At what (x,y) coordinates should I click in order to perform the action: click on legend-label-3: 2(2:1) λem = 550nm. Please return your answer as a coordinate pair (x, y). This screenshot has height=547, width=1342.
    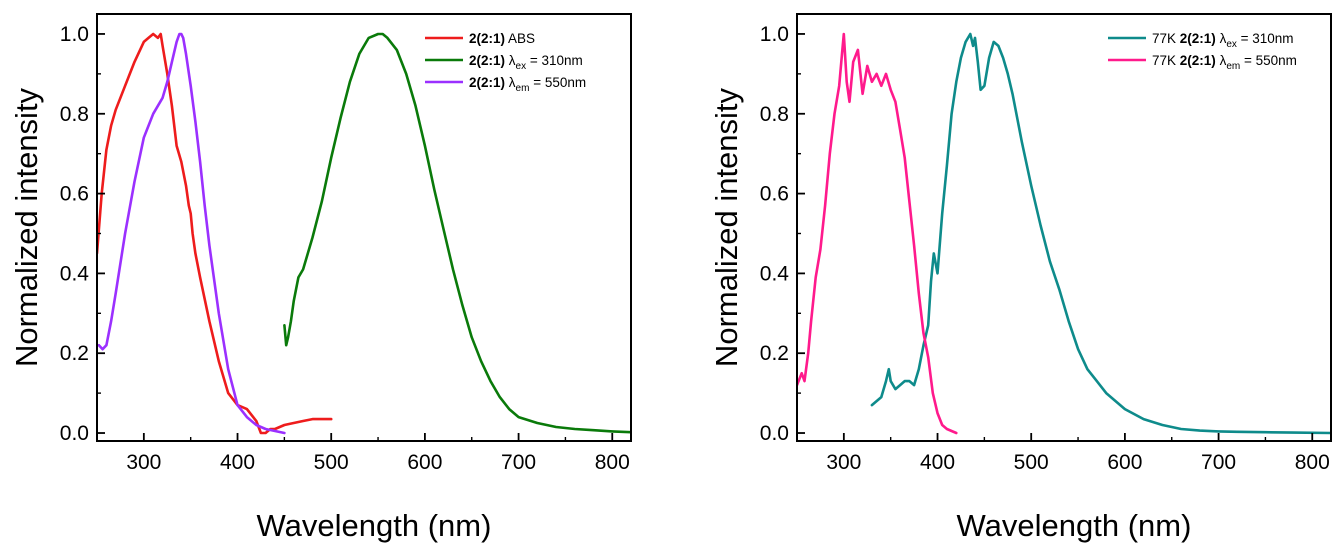
    Looking at the image, I should click on (527, 84).